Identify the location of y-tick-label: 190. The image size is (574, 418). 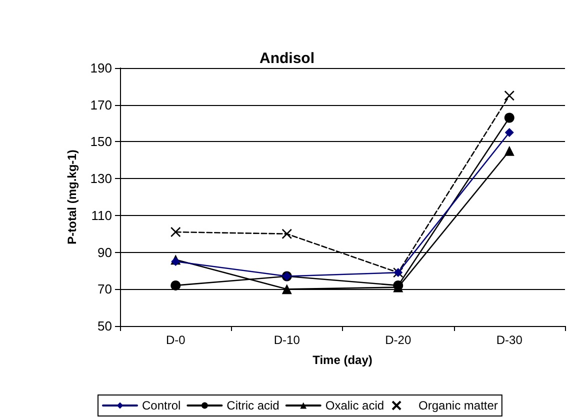
(101, 68).